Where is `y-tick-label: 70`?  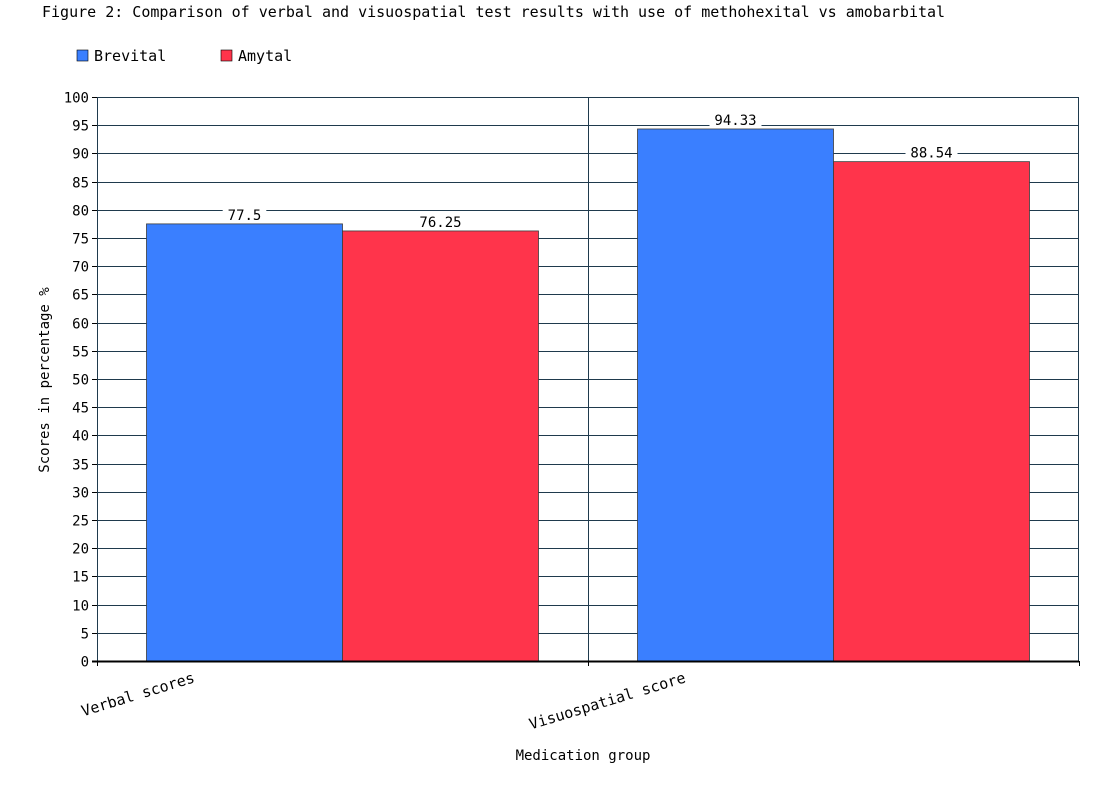 y-tick-label: 70 is located at coordinates (80, 268).